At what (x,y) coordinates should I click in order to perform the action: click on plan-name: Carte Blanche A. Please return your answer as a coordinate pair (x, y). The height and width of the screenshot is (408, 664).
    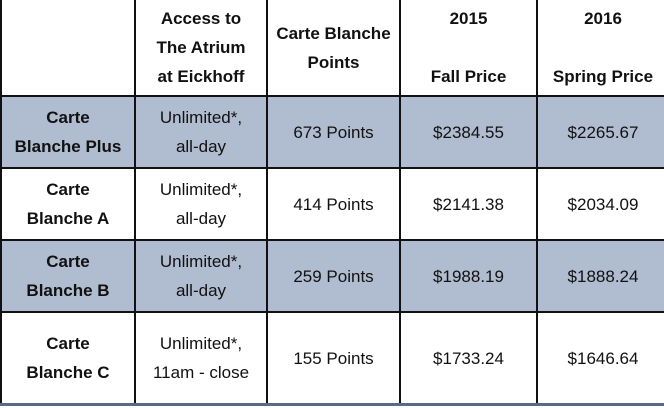
    Looking at the image, I should click on (68, 204).